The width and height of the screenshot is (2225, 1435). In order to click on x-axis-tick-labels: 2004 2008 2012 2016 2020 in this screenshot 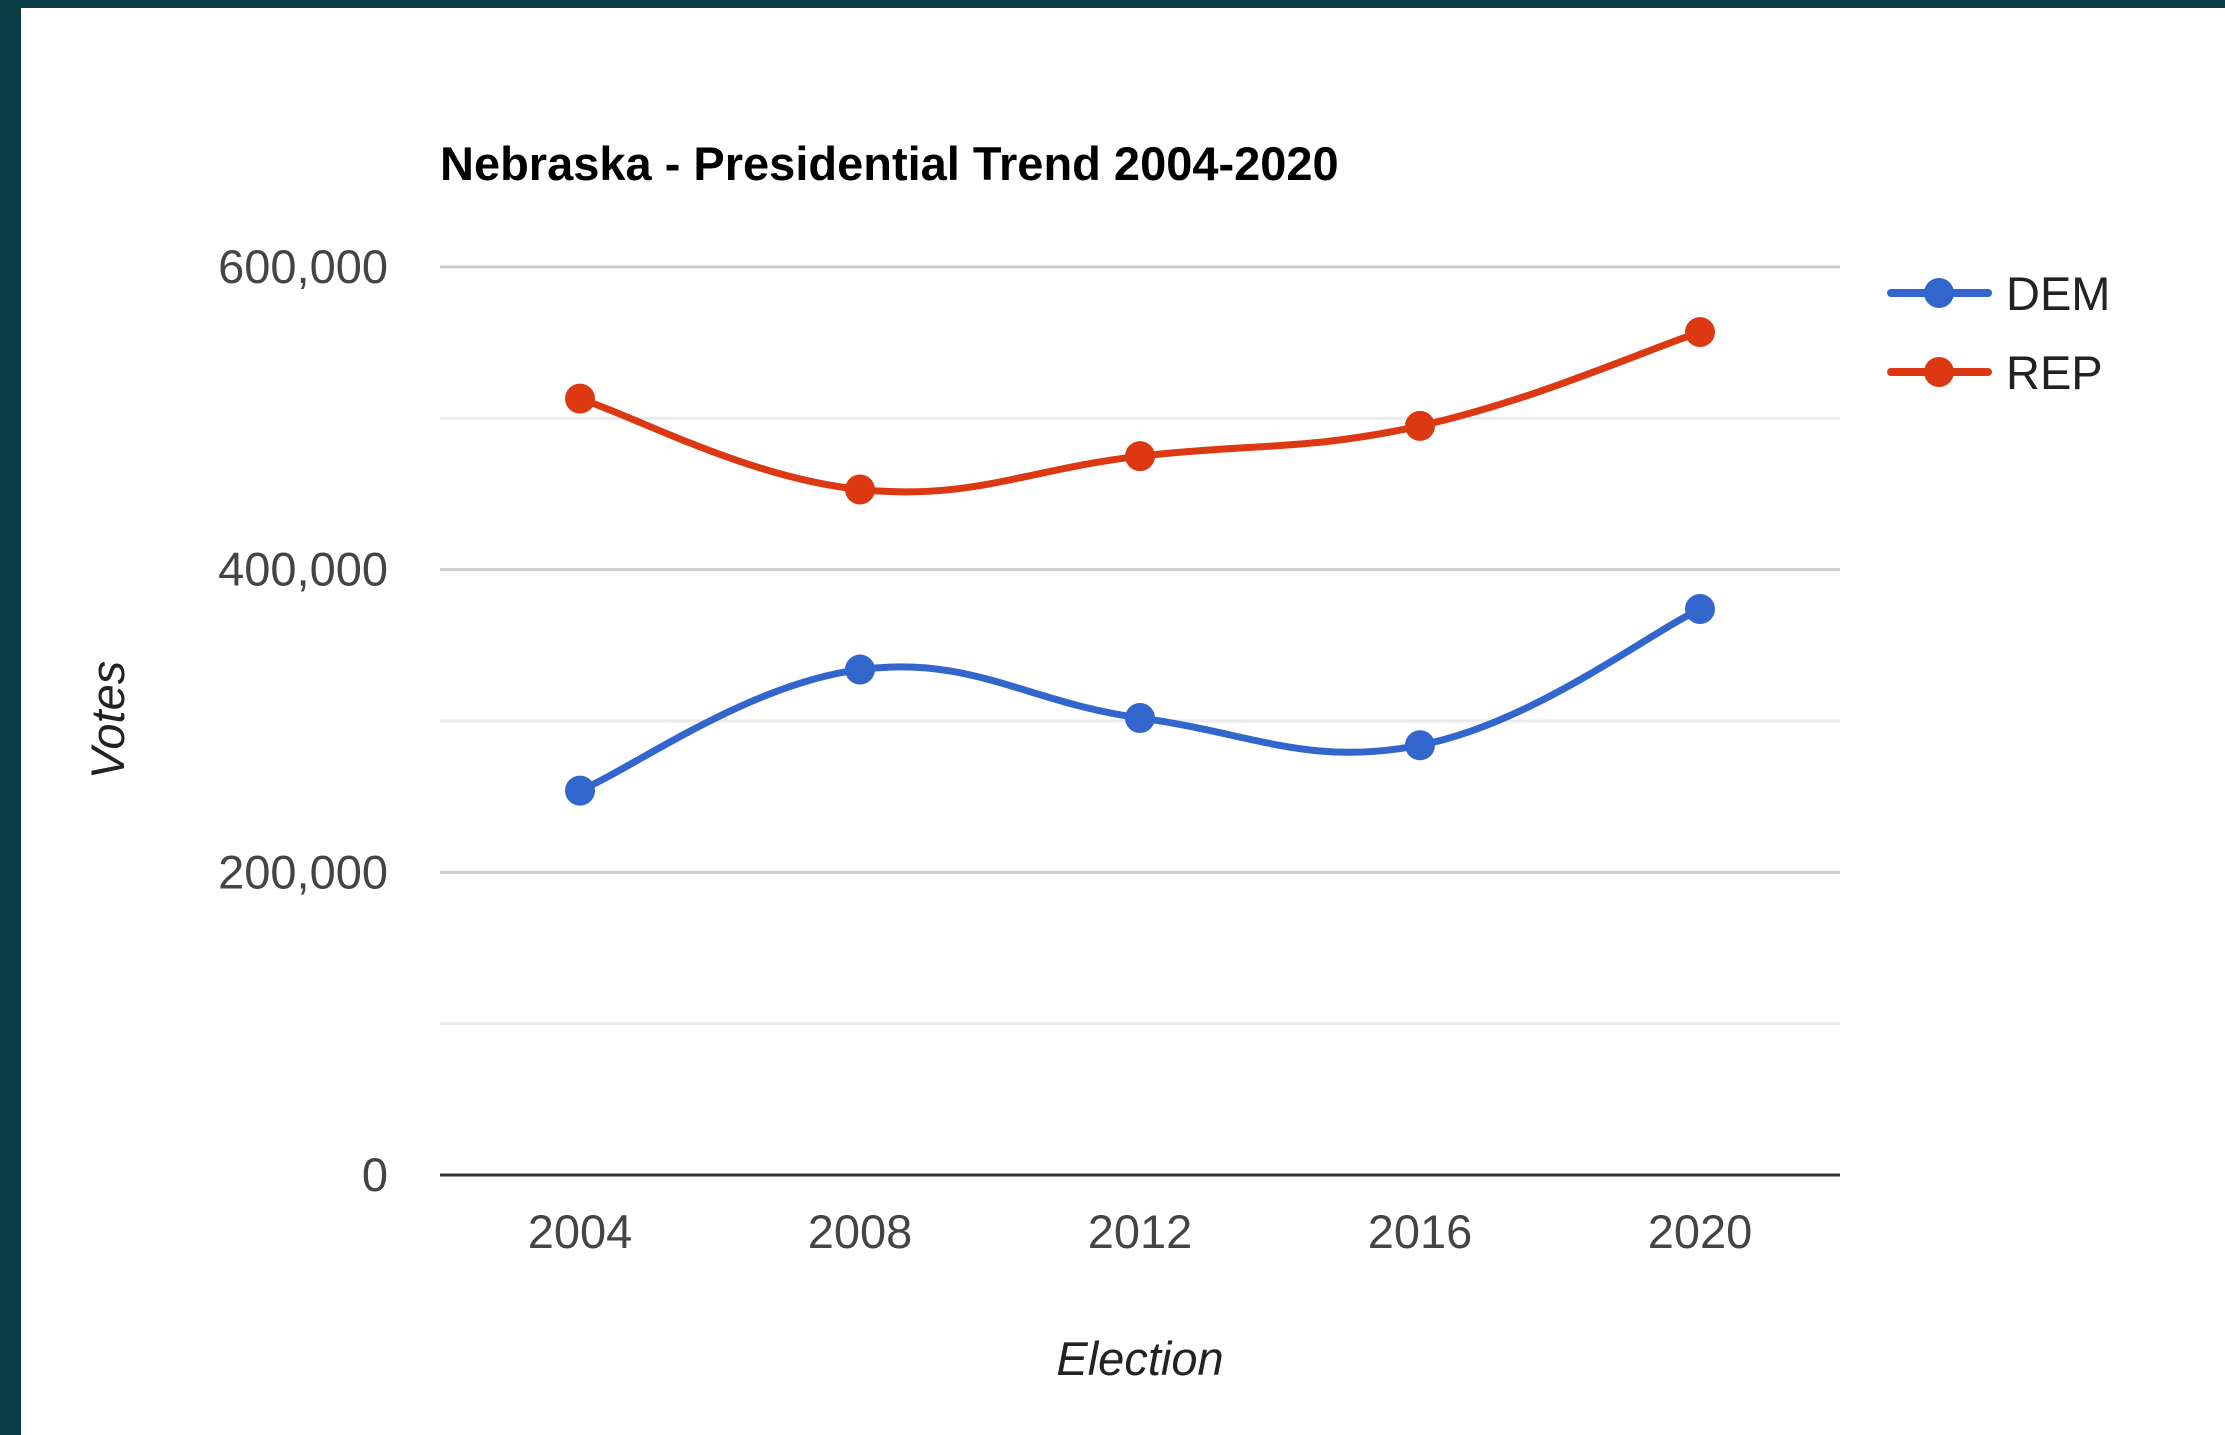, I will do `click(1140, 1231)`.